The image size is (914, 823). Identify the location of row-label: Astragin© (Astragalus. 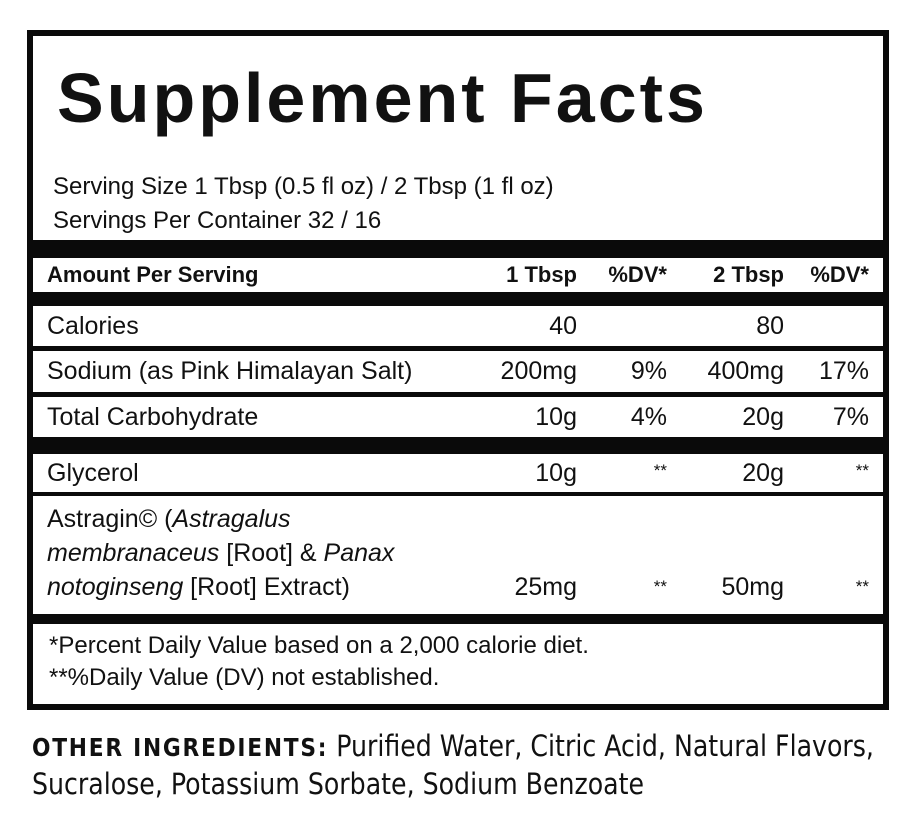
(169, 519).